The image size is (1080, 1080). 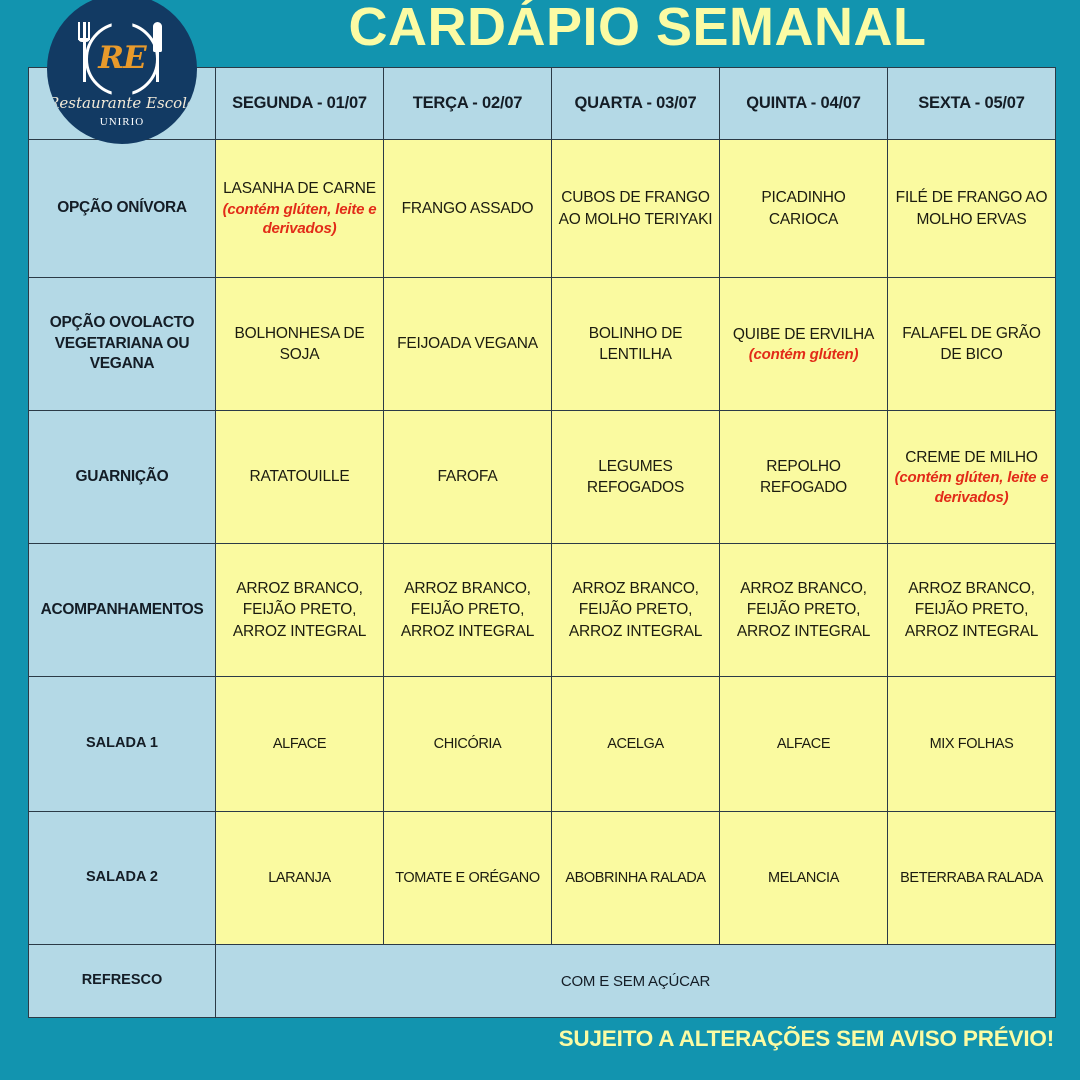 I want to click on menu-cell: PICADINHO CARIOCA, so click(x=803, y=208).